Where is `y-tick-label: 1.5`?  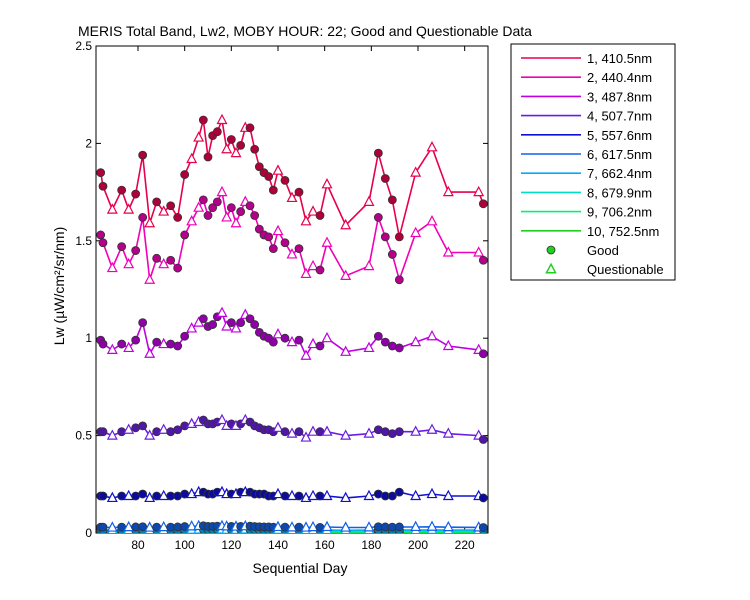
y-tick-label: 1.5 is located at coordinates (83, 241).